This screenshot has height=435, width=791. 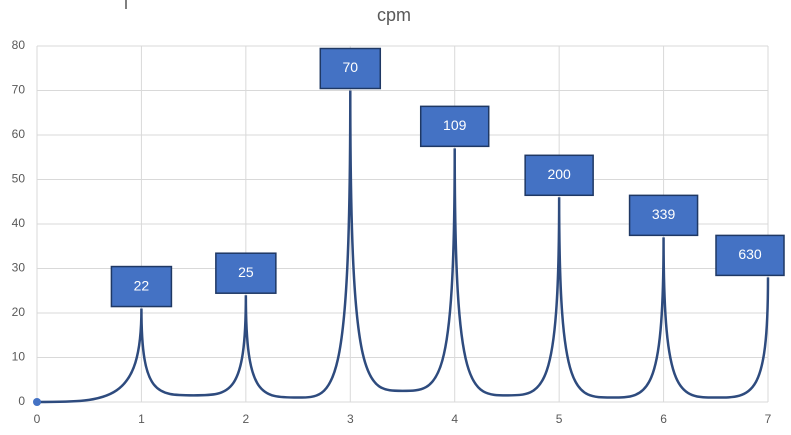 I want to click on data-label: 70, so click(x=350, y=67).